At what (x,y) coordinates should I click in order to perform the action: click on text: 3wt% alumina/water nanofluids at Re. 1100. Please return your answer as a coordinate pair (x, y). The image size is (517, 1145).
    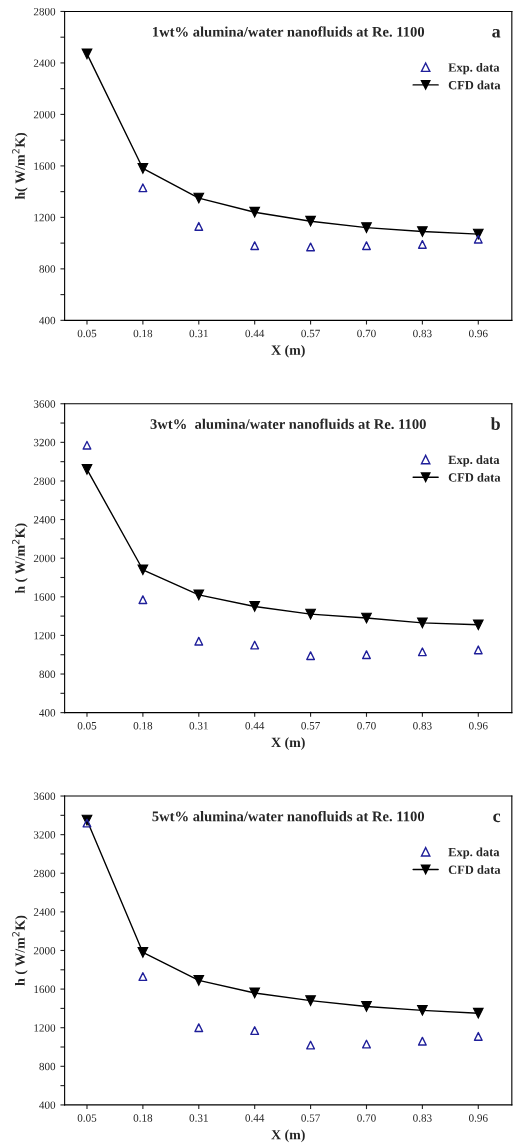
    Looking at the image, I should click on (288, 424).